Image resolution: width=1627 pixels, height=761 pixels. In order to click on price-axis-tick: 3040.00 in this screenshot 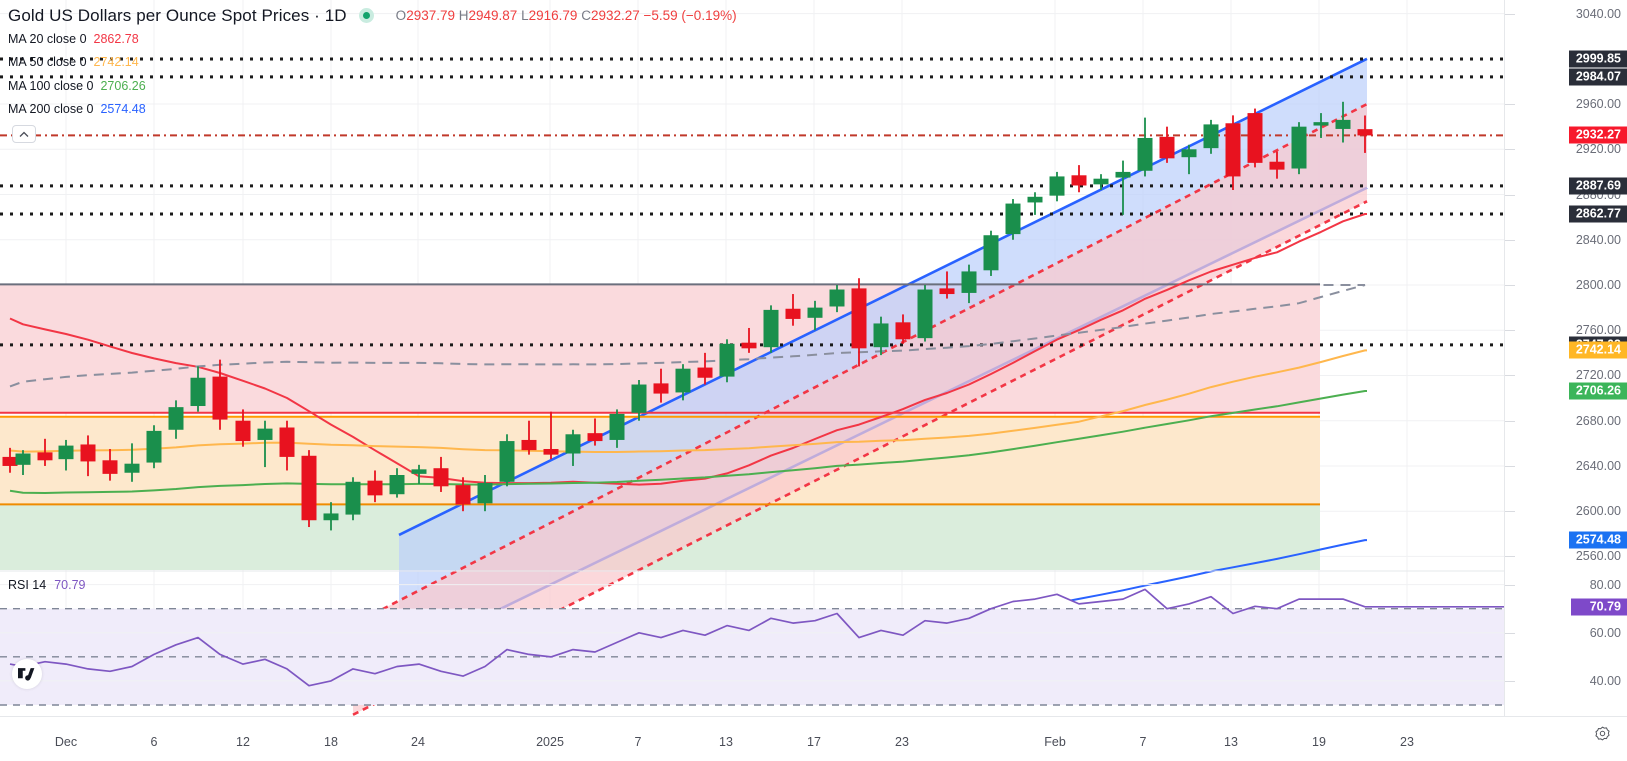, I will do `click(1598, 13)`.